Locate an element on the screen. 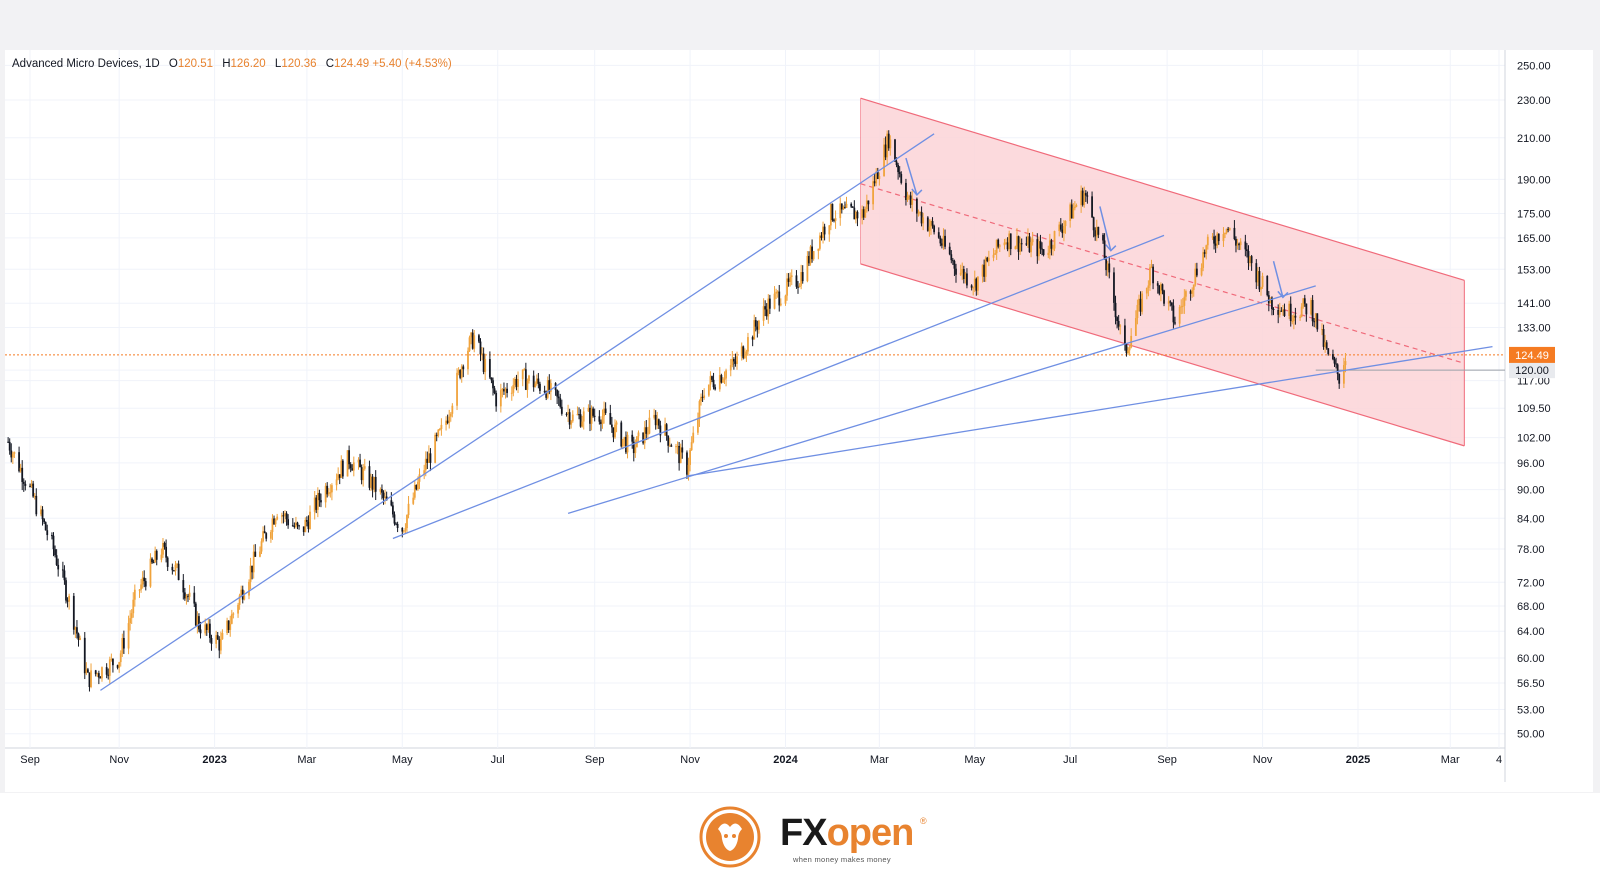 The height and width of the screenshot is (879, 1600). level-price-tag: 120.00 is located at coordinates (1532, 371).